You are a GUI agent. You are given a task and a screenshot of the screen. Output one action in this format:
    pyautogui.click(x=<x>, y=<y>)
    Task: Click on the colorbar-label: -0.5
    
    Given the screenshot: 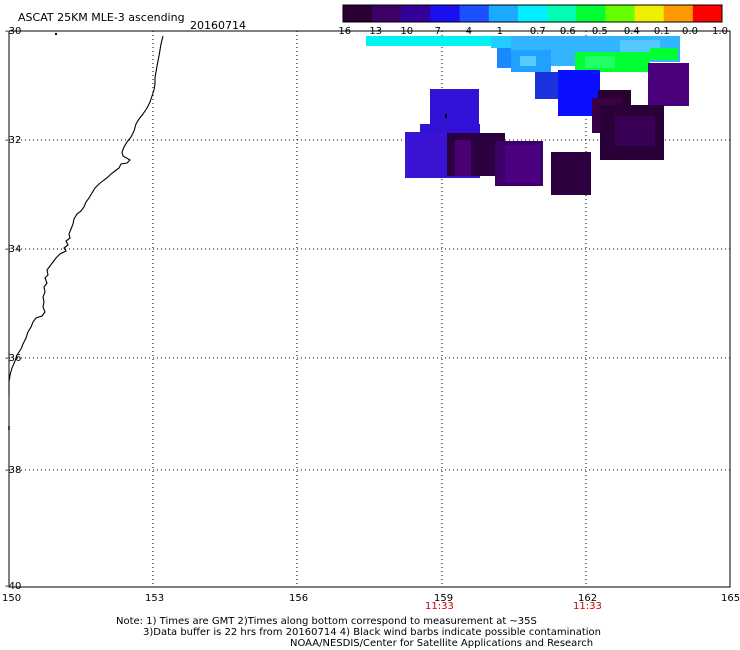 What is the action you would take?
    pyautogui.click(x=598, y=31)
    